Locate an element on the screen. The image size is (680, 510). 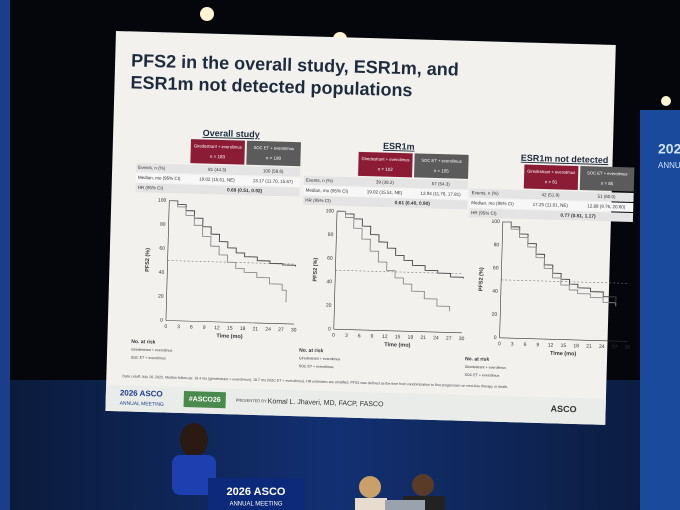
footer-meeting: ANNUAL MEETING is located at coordinates (142, 404).